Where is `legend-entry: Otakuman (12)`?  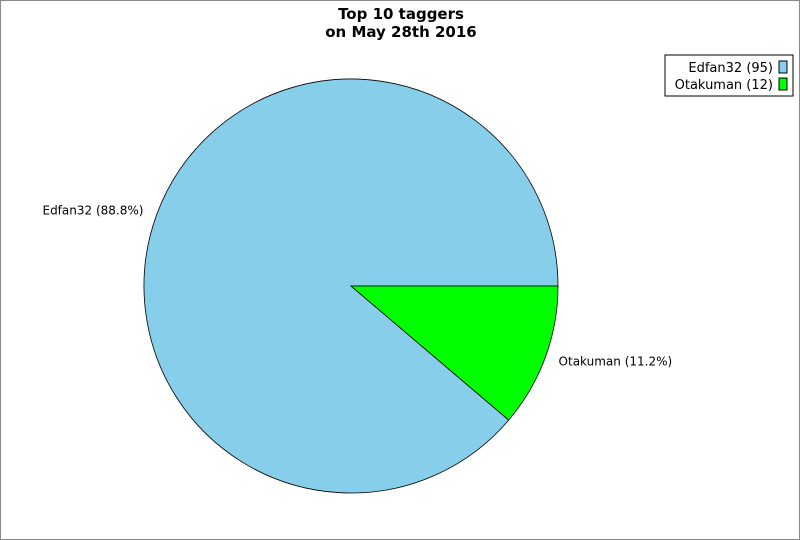 legend-entry: Otakuman (12) is located at coordinates (724, 85).